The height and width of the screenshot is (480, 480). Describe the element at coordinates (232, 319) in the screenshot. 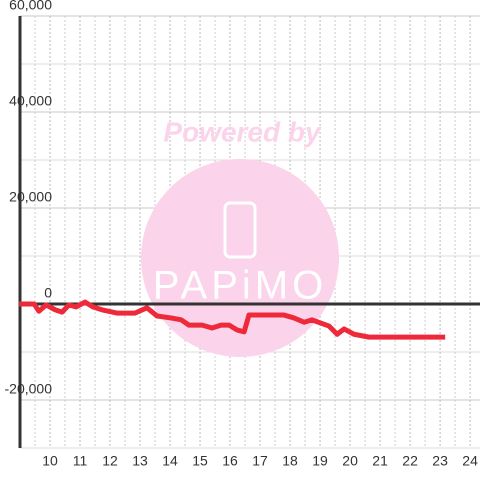

I see `data-line` at that location.